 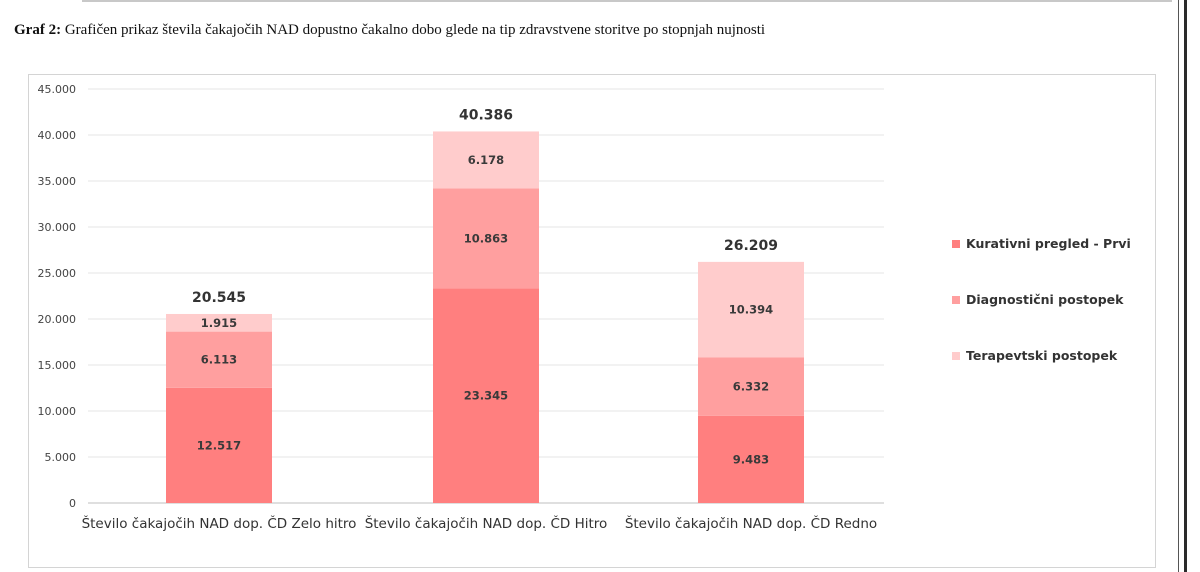 I want to click on total-label: 26.209, so click(x=751, y=246).